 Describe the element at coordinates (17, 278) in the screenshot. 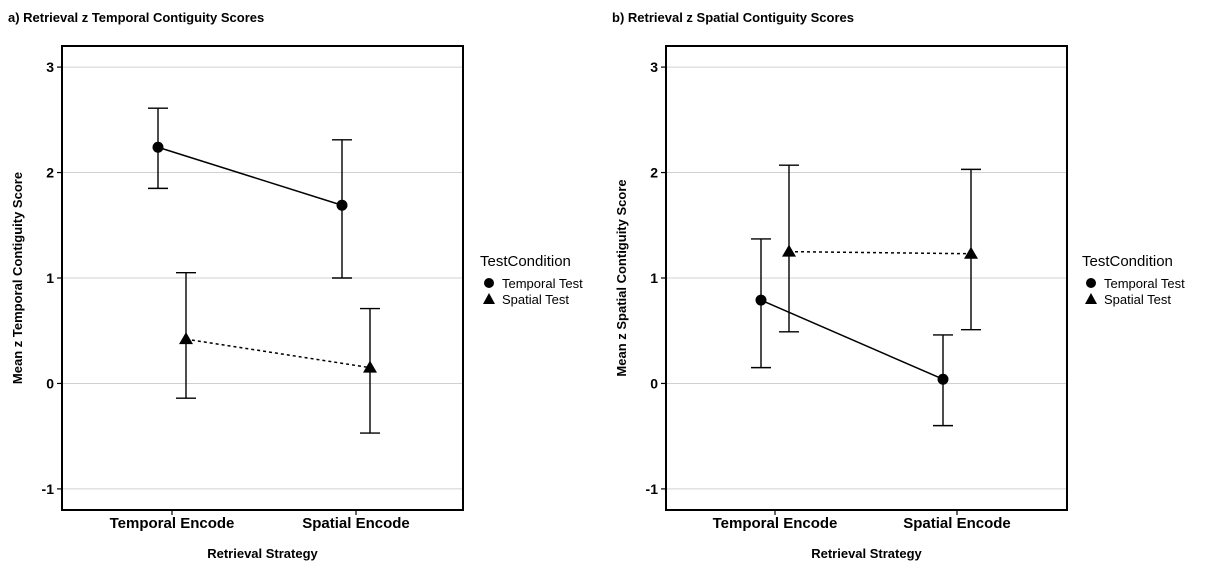

I see `y-axis-title: Mean z Temporal Contiguity Score` at that location.